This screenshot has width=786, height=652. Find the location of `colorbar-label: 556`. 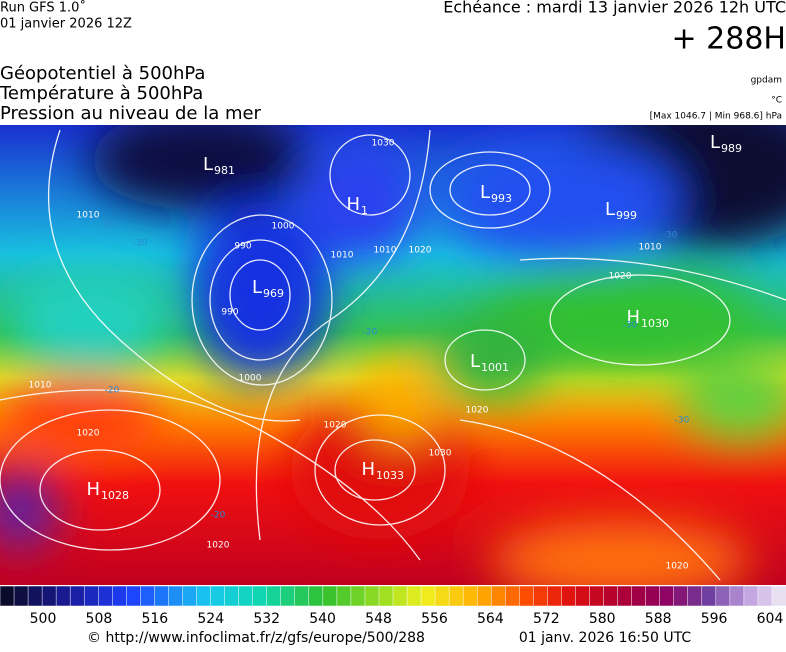

colorbar-label: 556 is located at coordinates (434, 619).